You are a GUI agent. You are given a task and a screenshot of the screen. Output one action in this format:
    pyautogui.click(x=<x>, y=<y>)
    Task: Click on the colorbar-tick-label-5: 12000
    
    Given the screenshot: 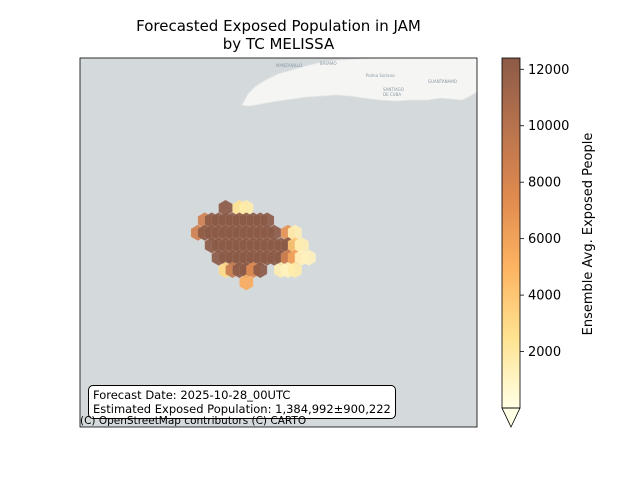 What is the action you would take?
    pyautogui.click(x=548, y=70)
    